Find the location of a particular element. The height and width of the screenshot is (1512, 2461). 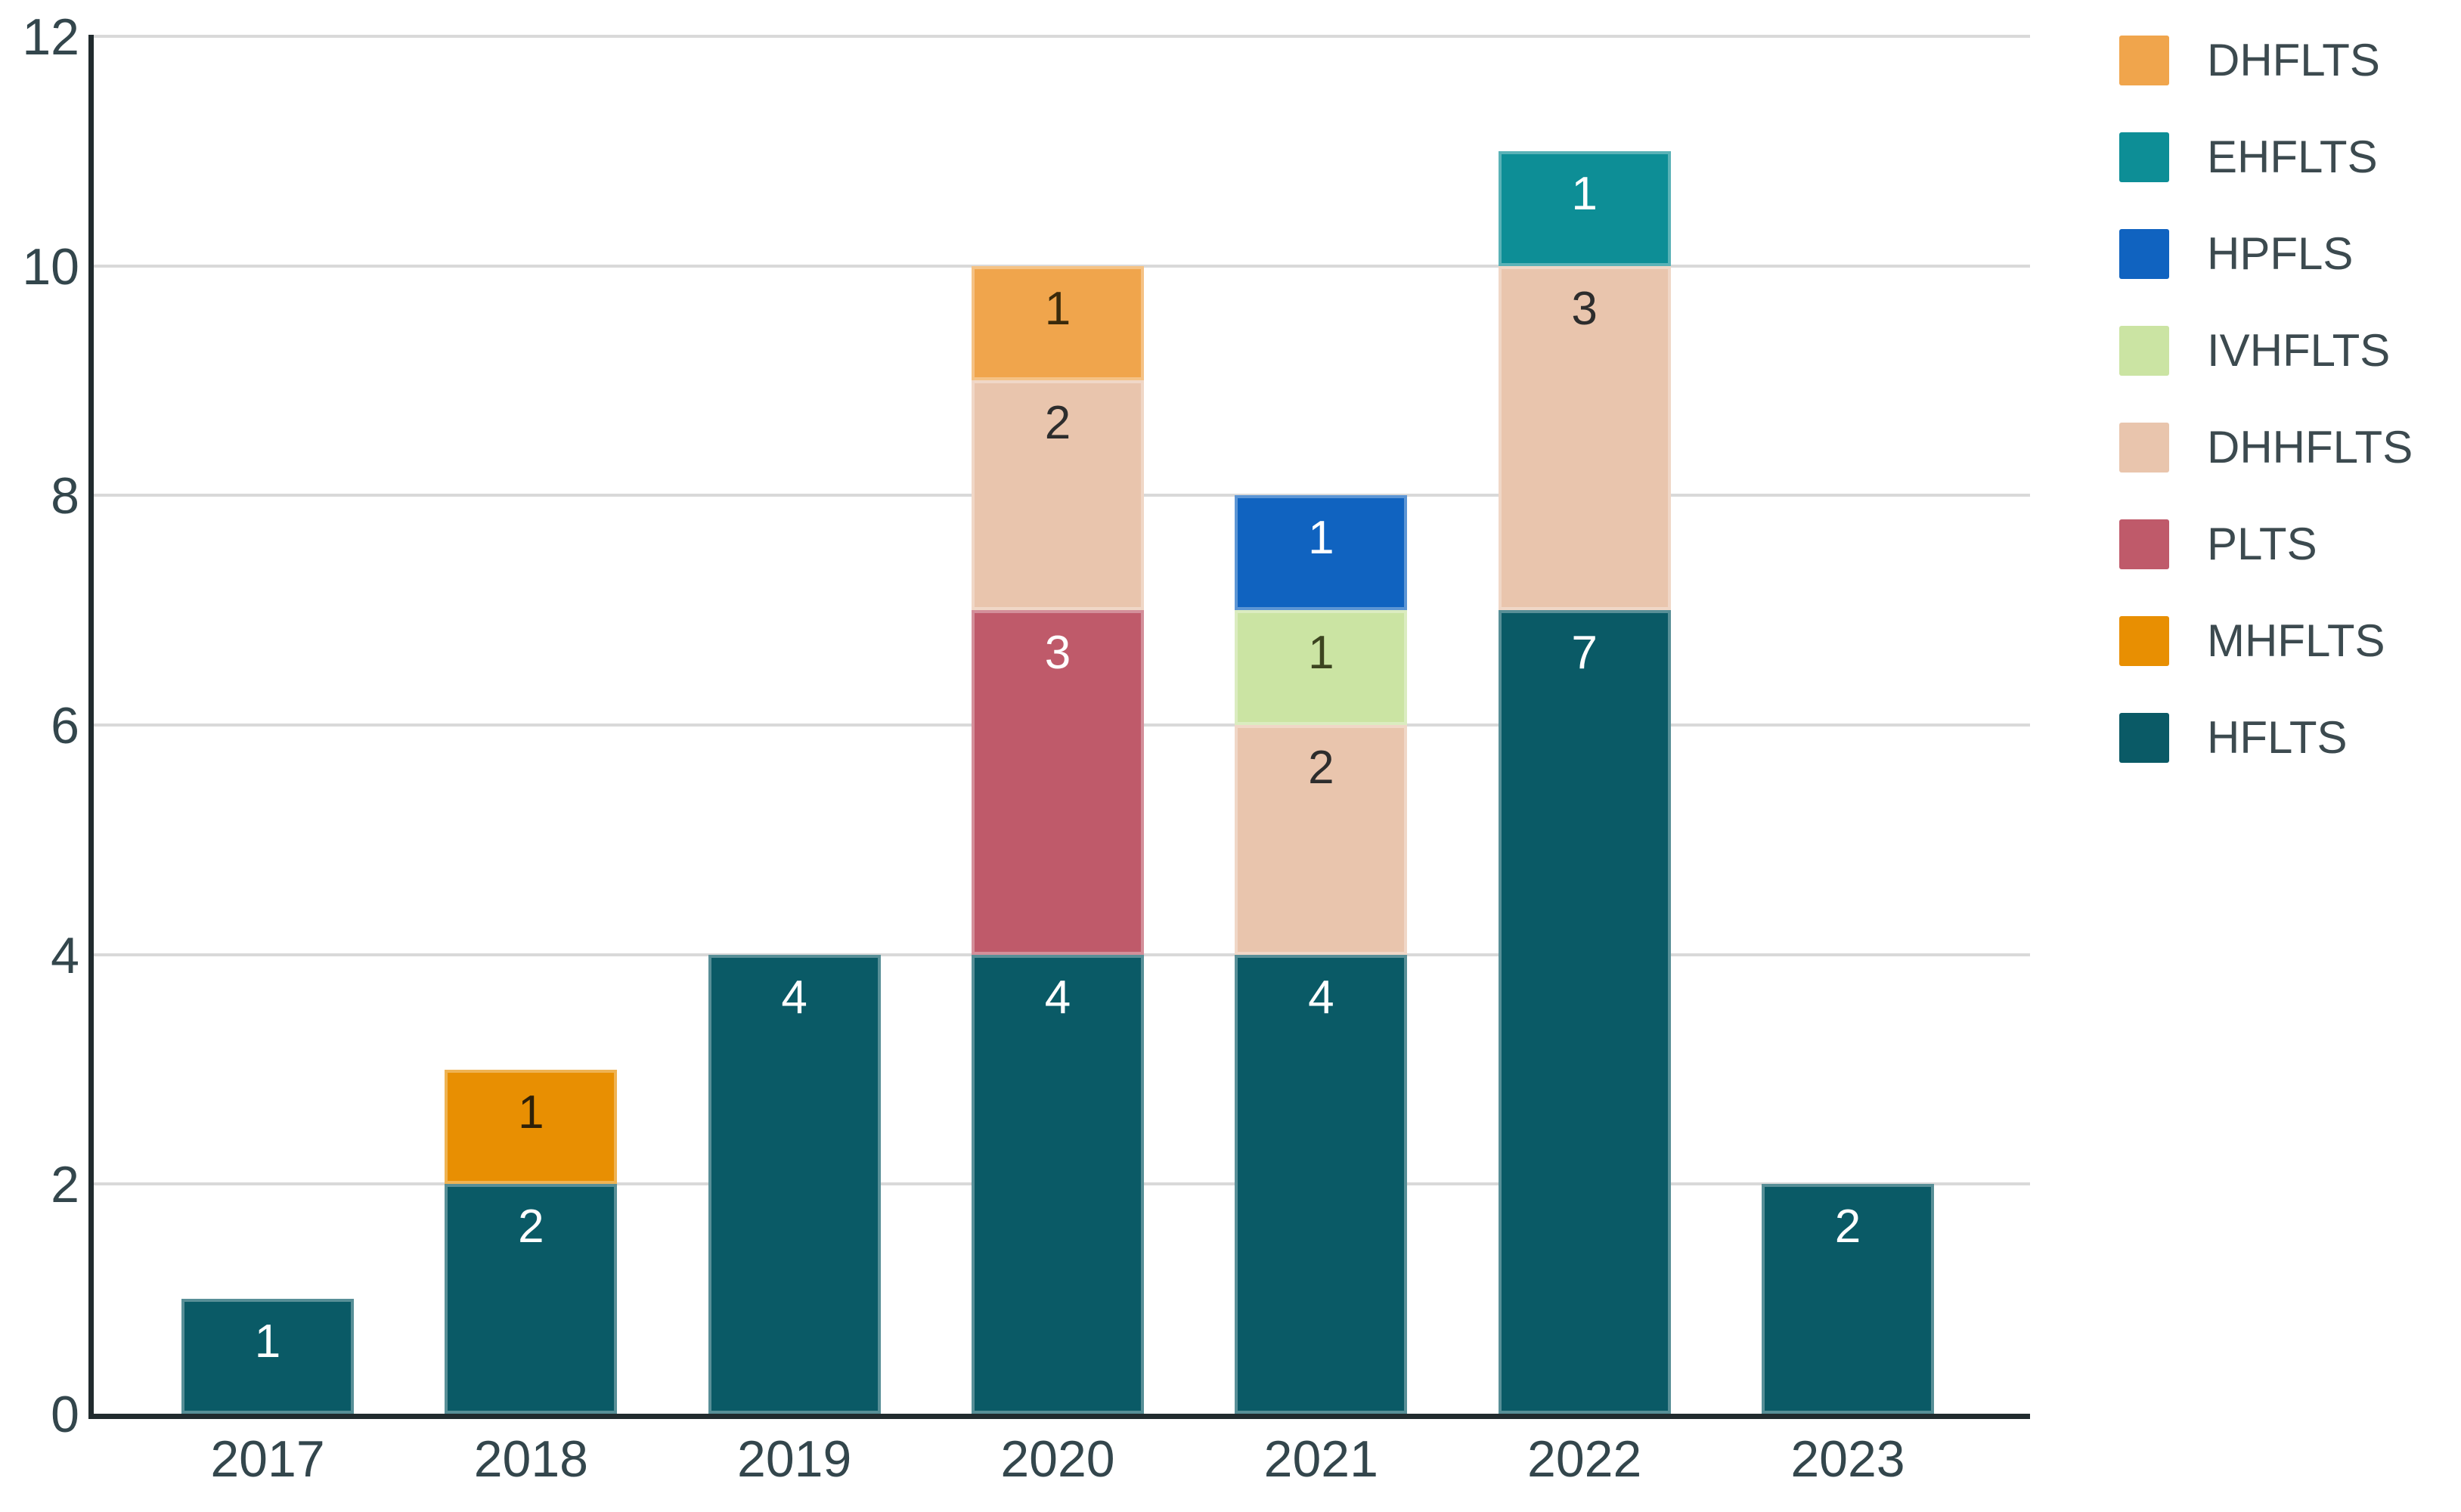

legend-swatch-HFLTS is located at coordinates (2144, 738).